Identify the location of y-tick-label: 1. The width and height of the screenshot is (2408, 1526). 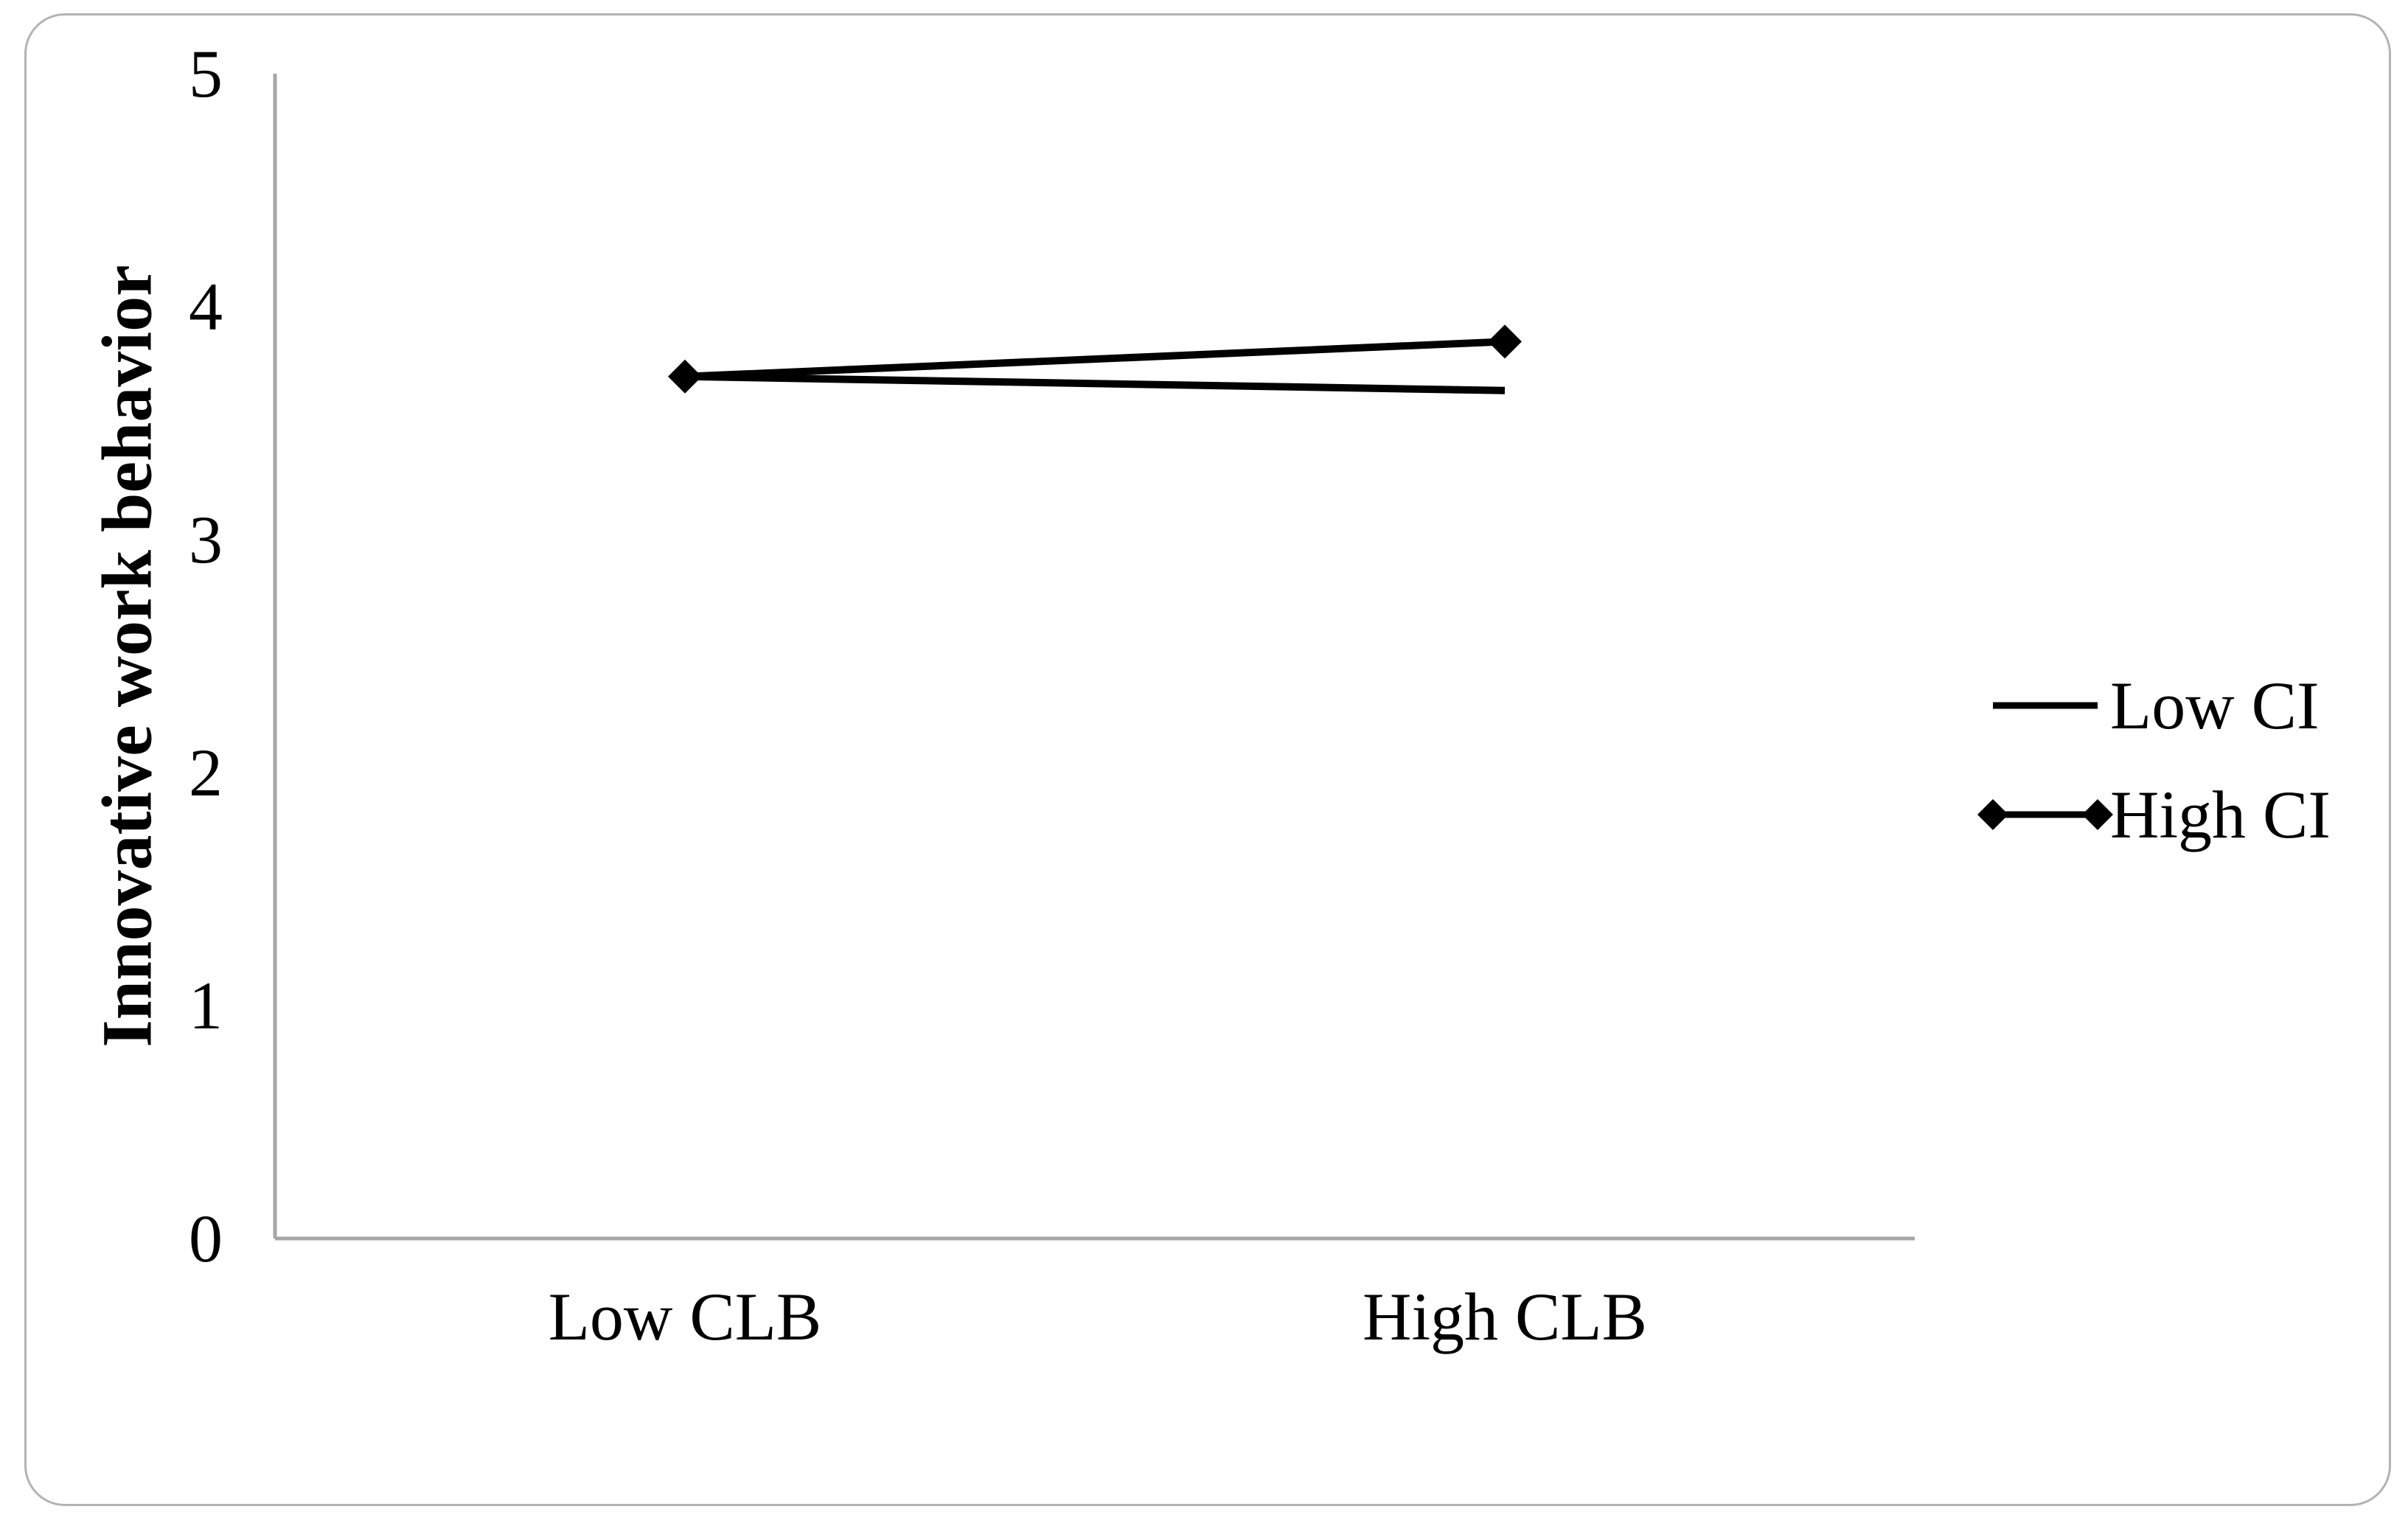
(206, 1005).